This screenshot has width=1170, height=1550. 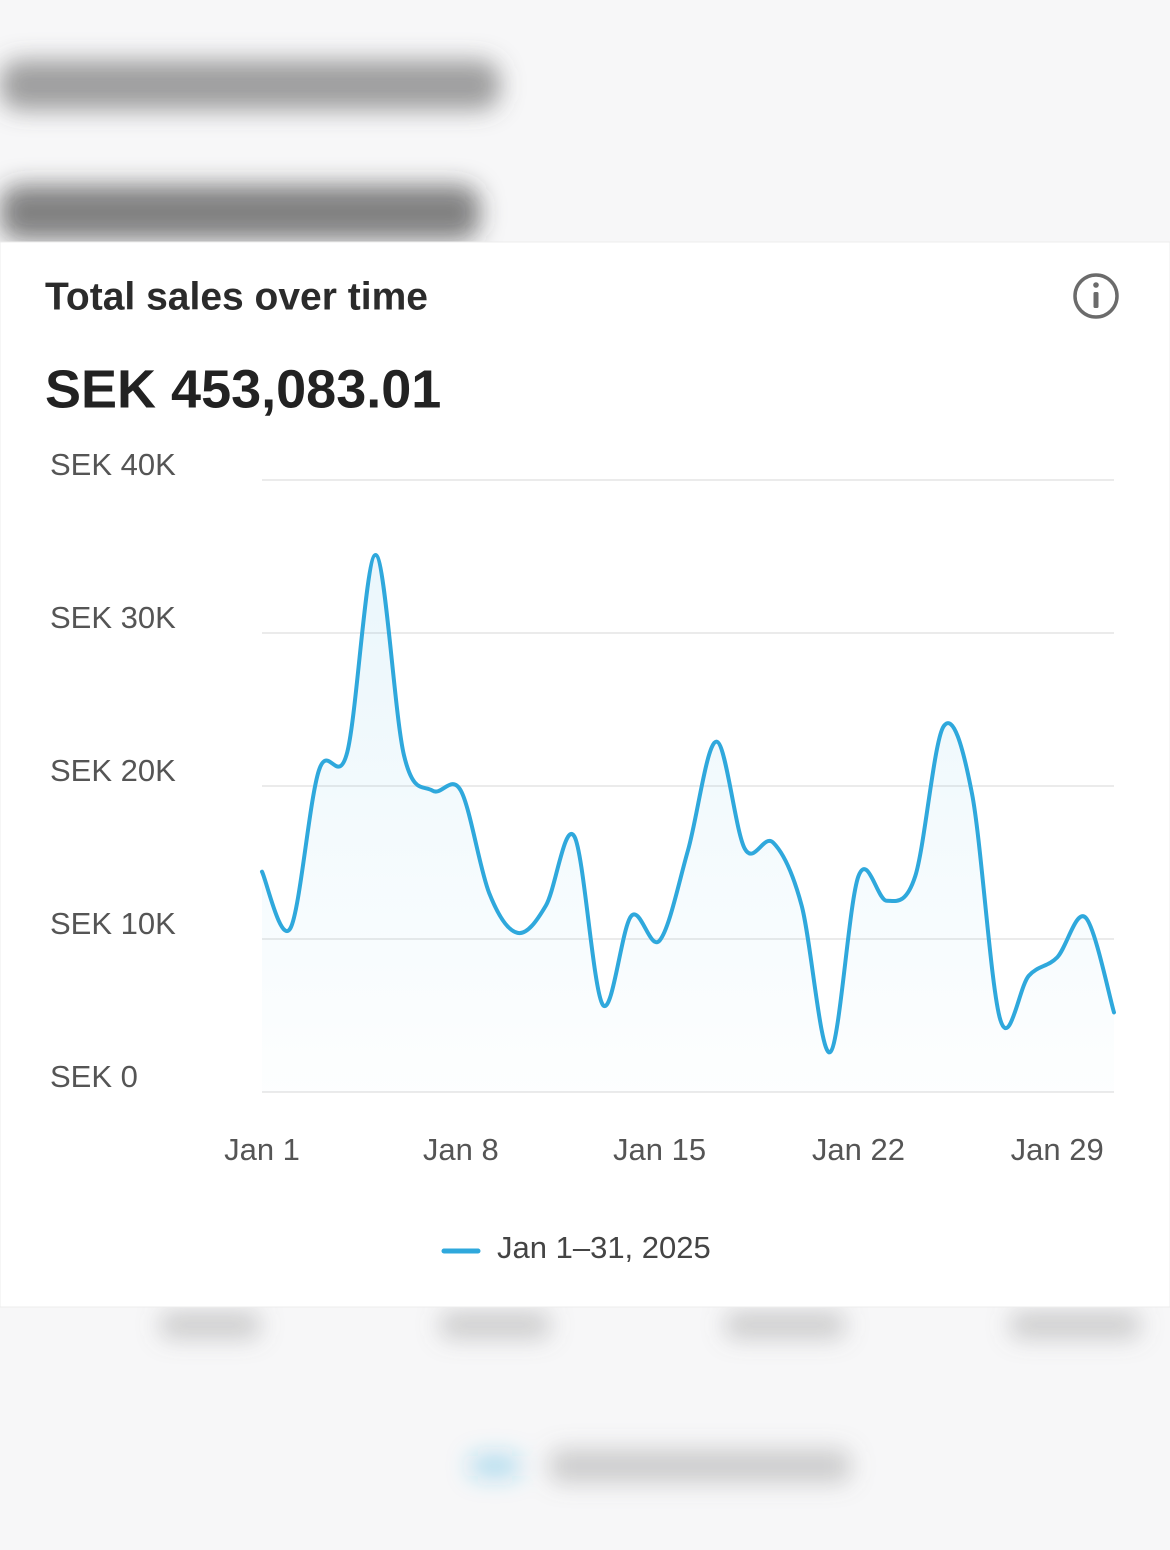 What do you see at coordinates (113, 617) in the screenshot?
I see `y-tick-label: SEK 30K` at bounding box center [113, 617].